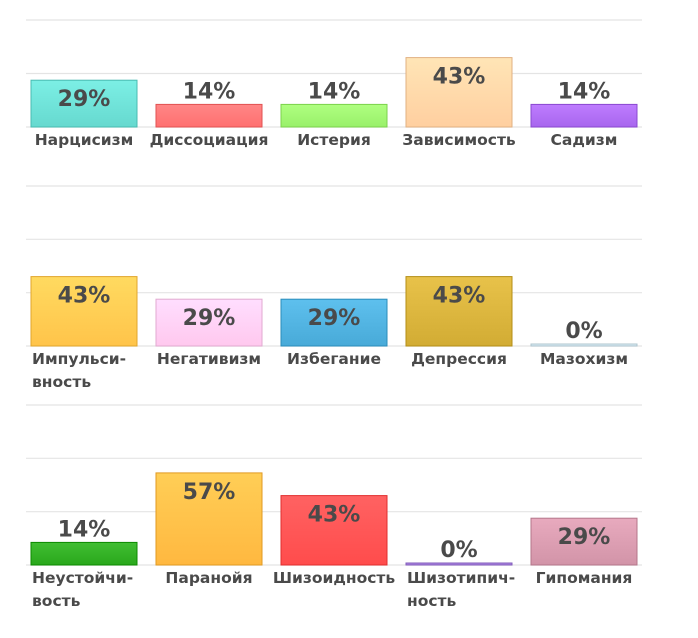 The image size is (698, 638). I want to click on category-label-line: Паранойя, so click(208, 578).